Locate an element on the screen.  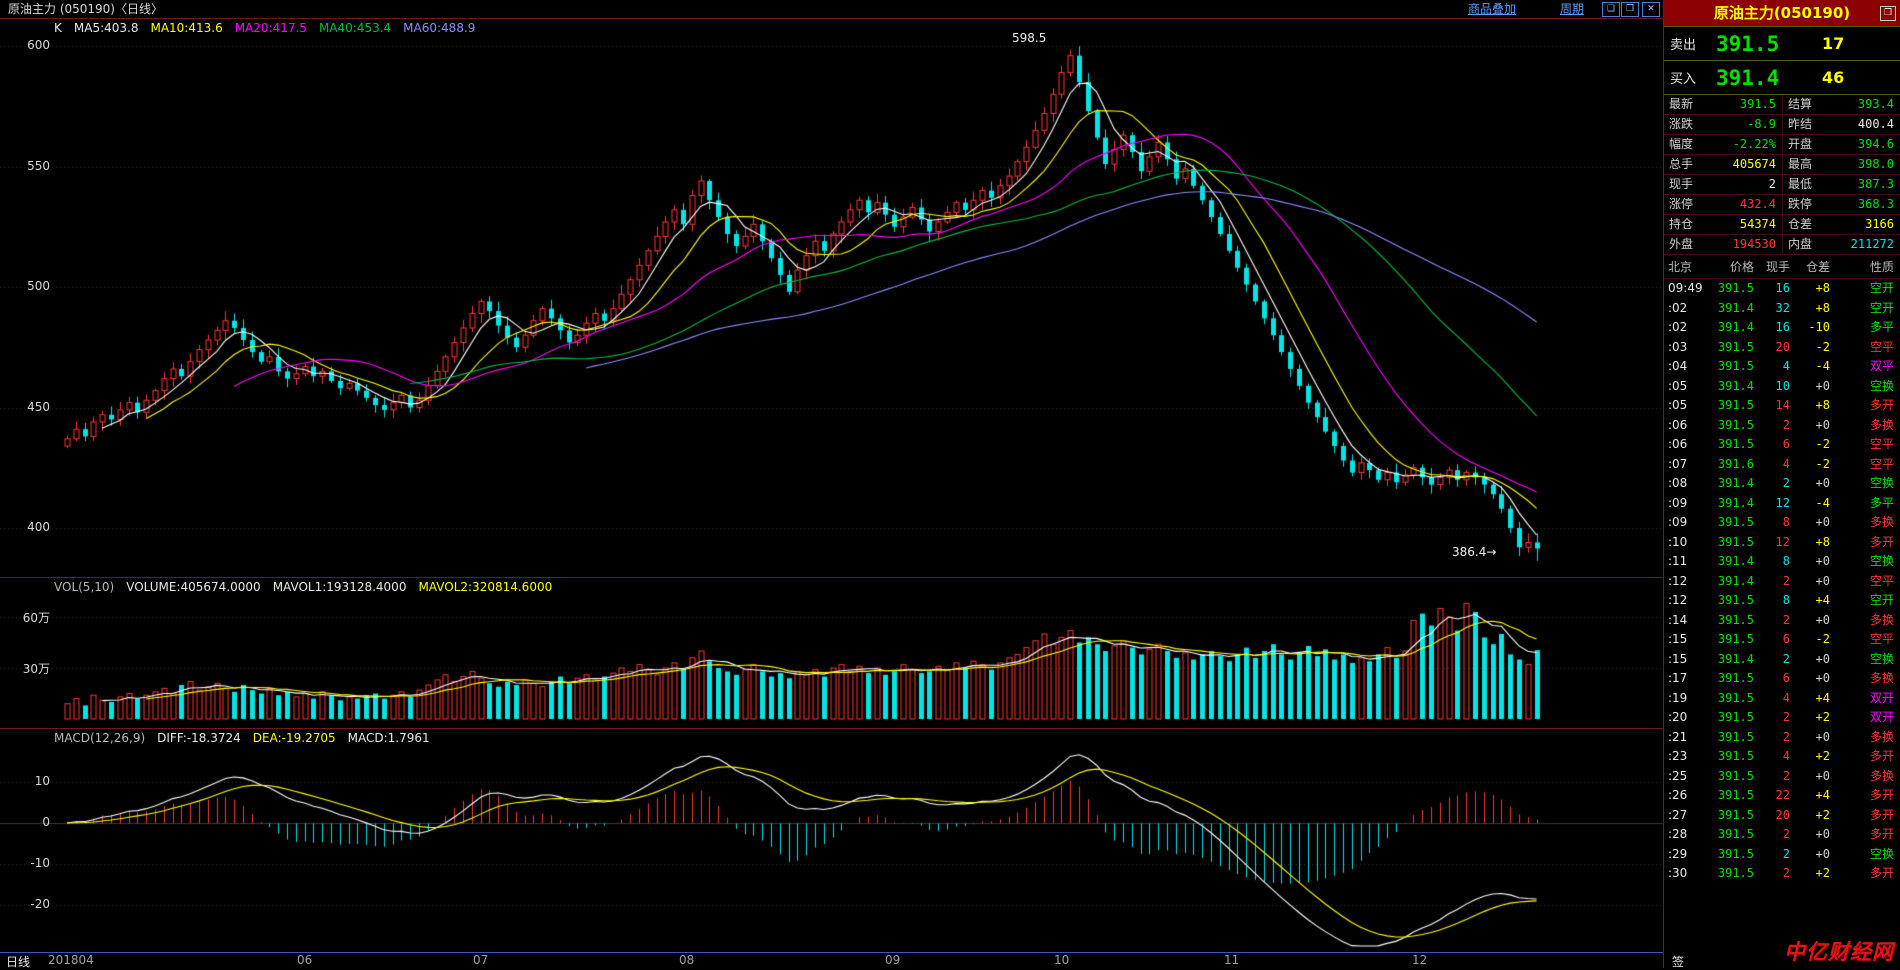
stat-label: 涨跌 is located at coordinates (1685, 125).